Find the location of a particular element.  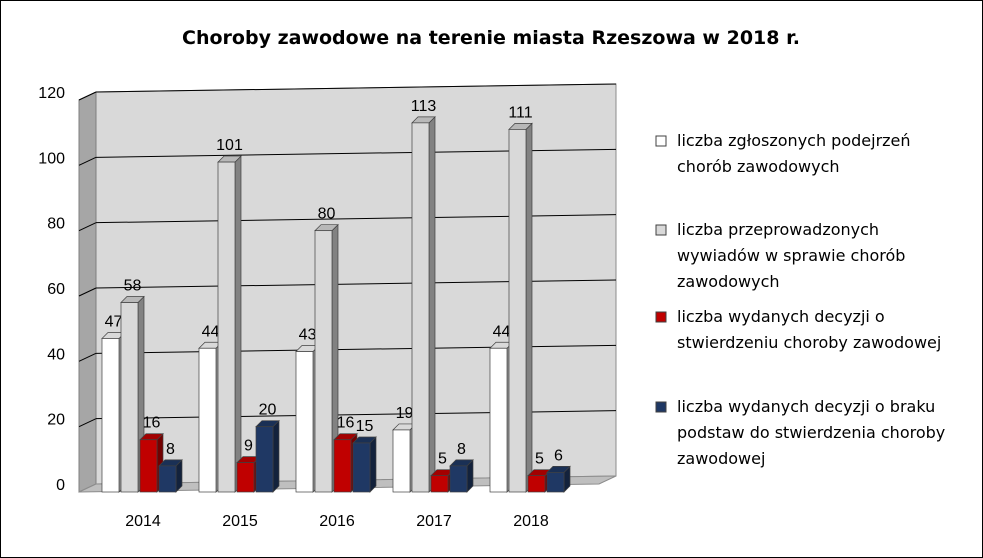

legend-label: chorób zawodowych is located at coordinates (758, 166).